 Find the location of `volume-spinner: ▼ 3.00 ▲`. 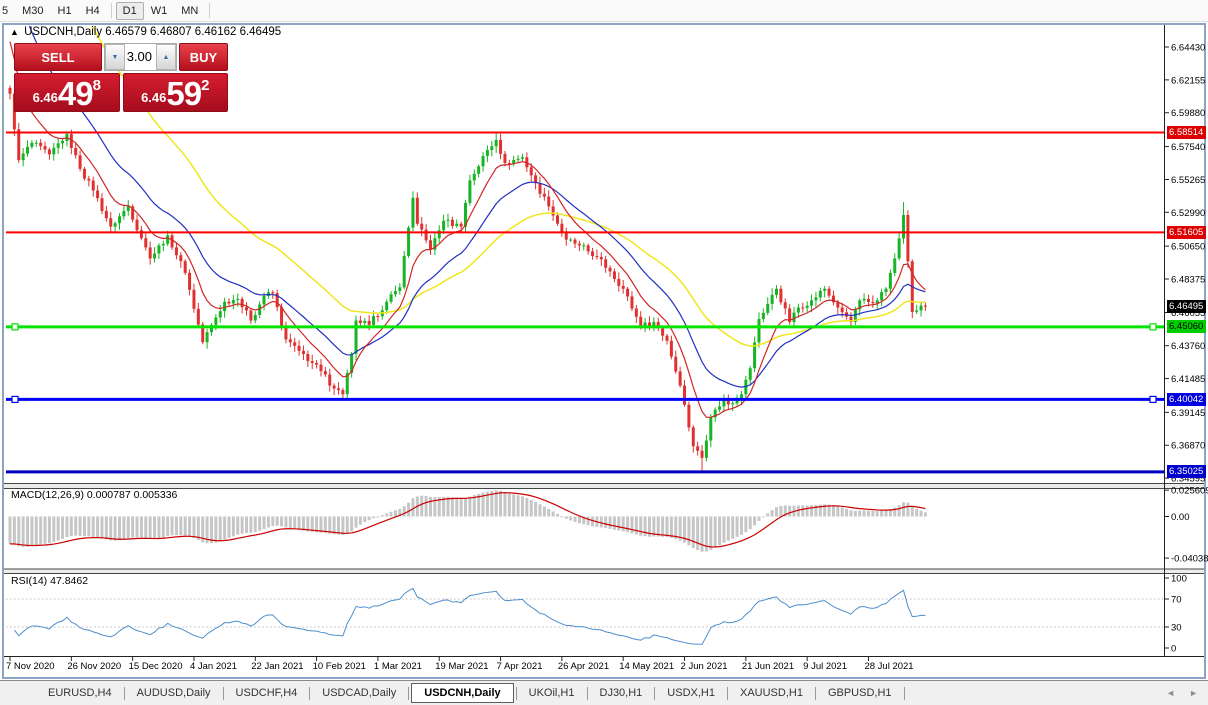

volume-spinner: ▼ 3.00 ▲ is located at coordinates (140, 57).